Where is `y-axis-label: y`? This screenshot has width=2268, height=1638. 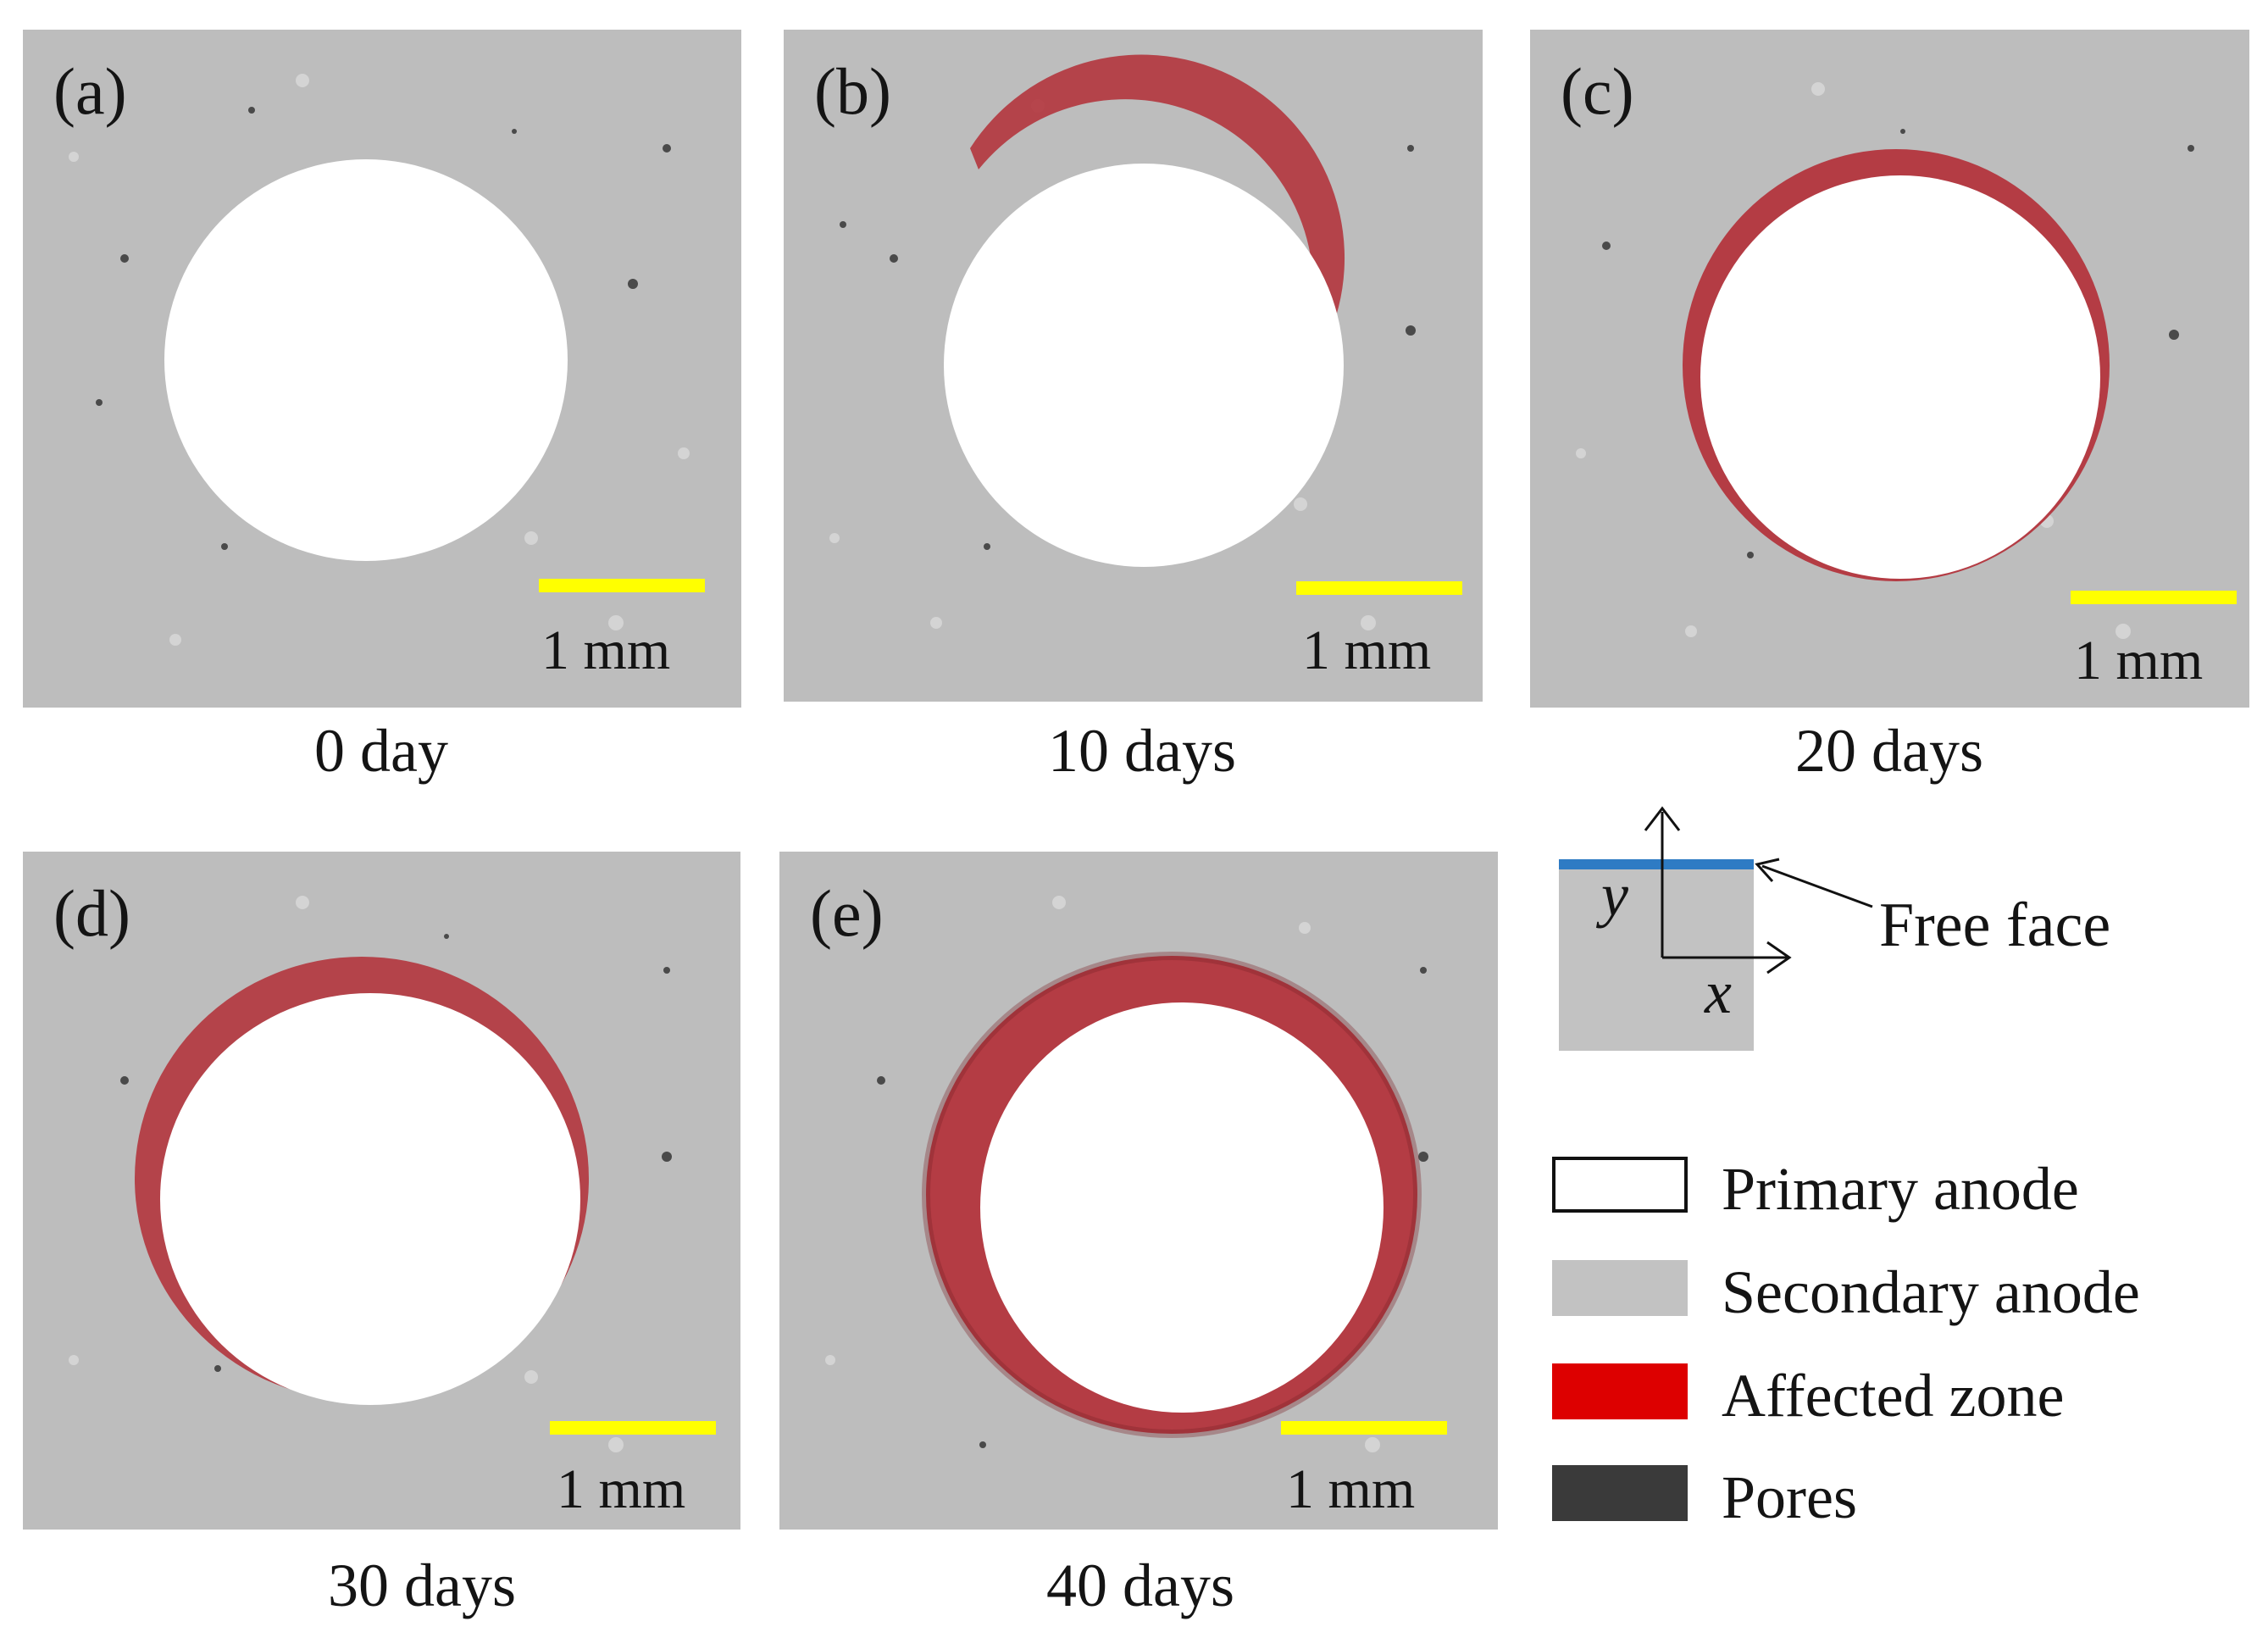
y-axis-label: y is located at coordinates (1614, 895).